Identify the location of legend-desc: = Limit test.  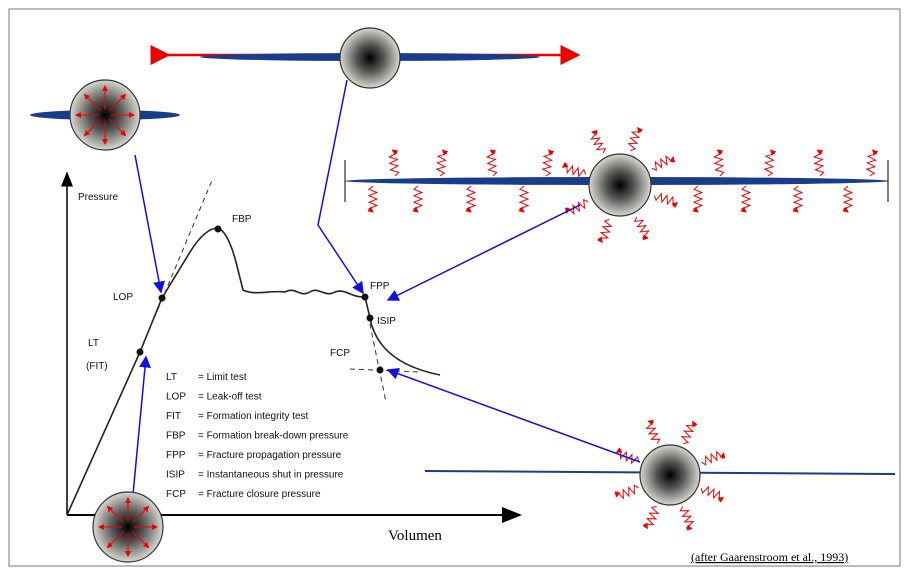
(222, 377).